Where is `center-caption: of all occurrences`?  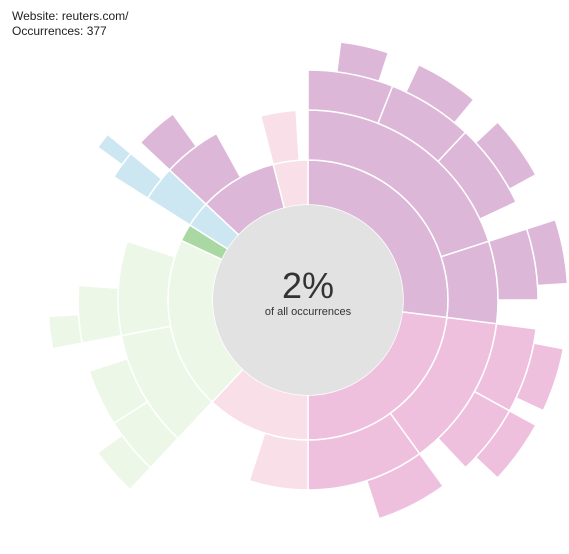 center-caption: of all occurrences is located at coordinates (308, 312).